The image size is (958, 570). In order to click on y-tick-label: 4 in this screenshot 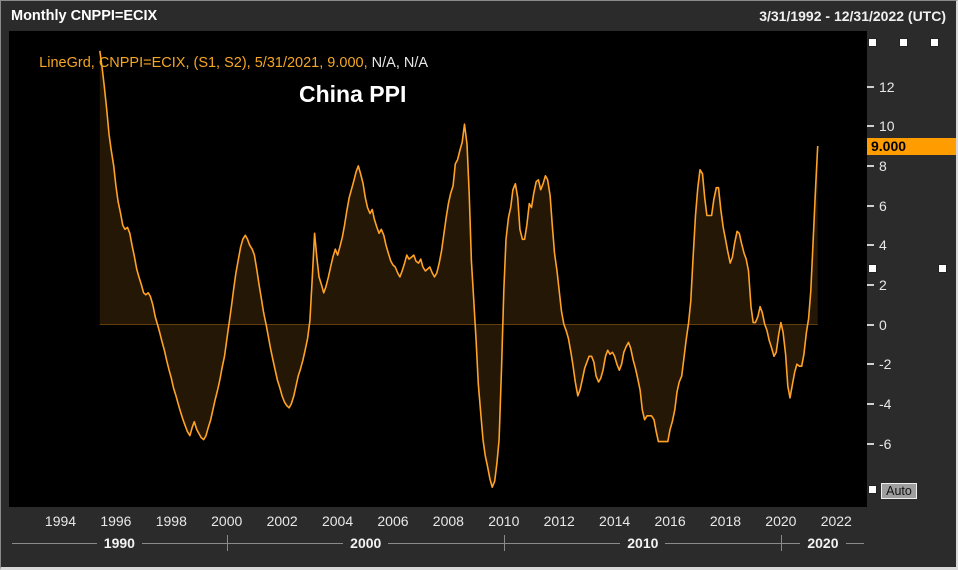, I will do `click(883, 245)`.